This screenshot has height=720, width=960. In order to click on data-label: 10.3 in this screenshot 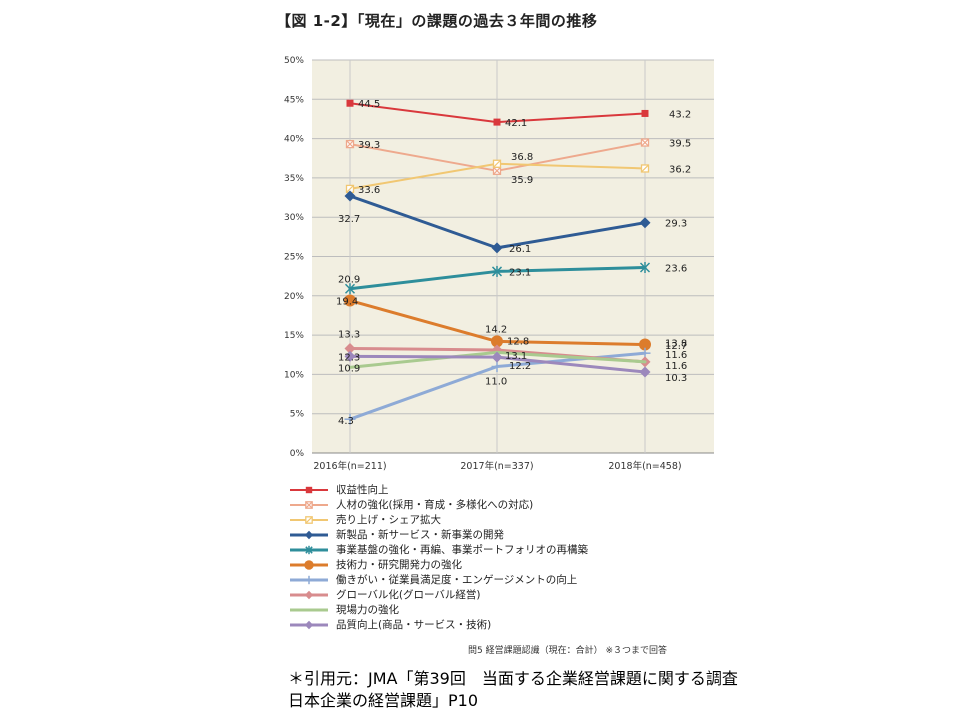, I will do `click(676, 378)`.